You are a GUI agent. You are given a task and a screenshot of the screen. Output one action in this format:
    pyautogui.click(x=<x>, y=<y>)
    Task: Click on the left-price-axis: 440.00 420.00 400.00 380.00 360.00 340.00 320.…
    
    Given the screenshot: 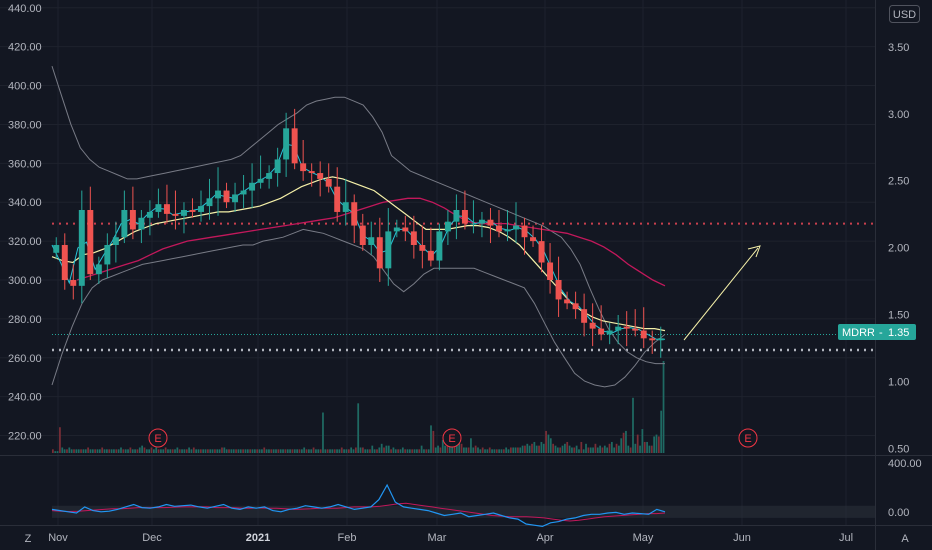 What is the action you would take?
    pyautogui.click(x=25, y=223)
    